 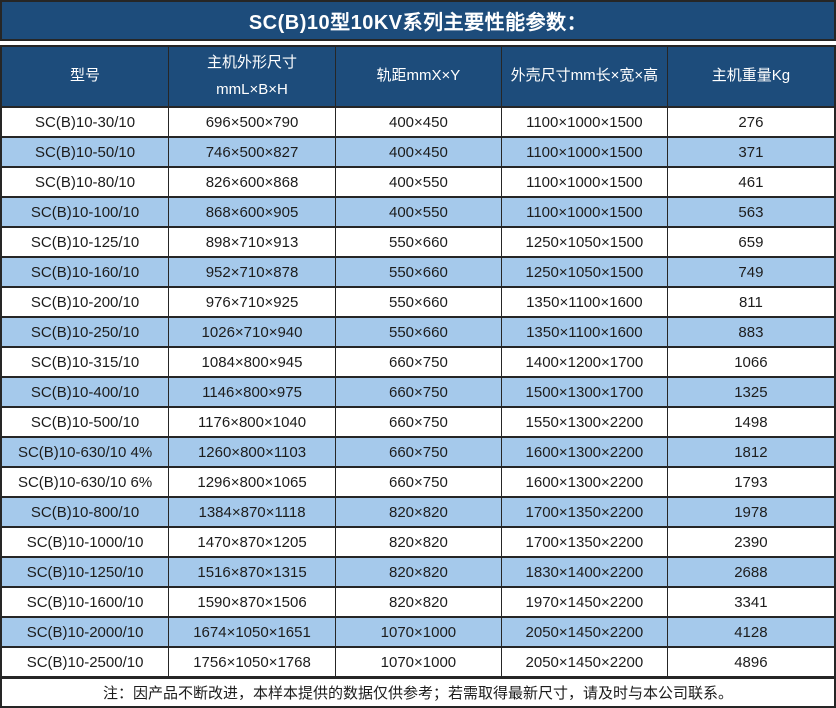 I want to click on table-cell: 1066, so click(x=751, y=362).